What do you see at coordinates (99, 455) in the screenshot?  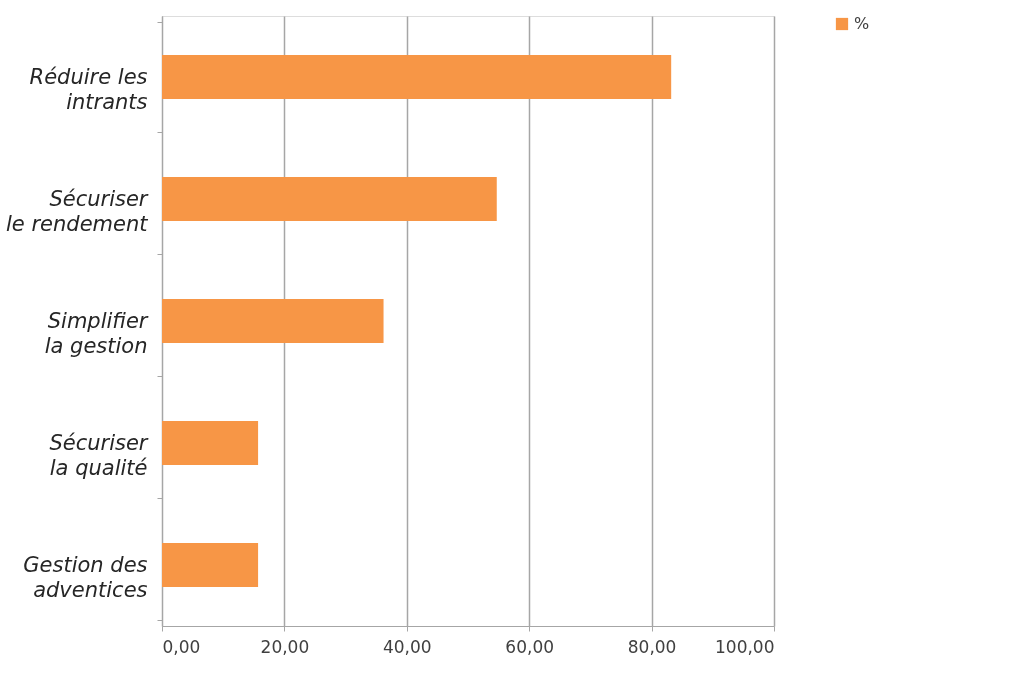 I see `y-tick-label: Sécuriser la qualité` at bounding box center [99, 455].